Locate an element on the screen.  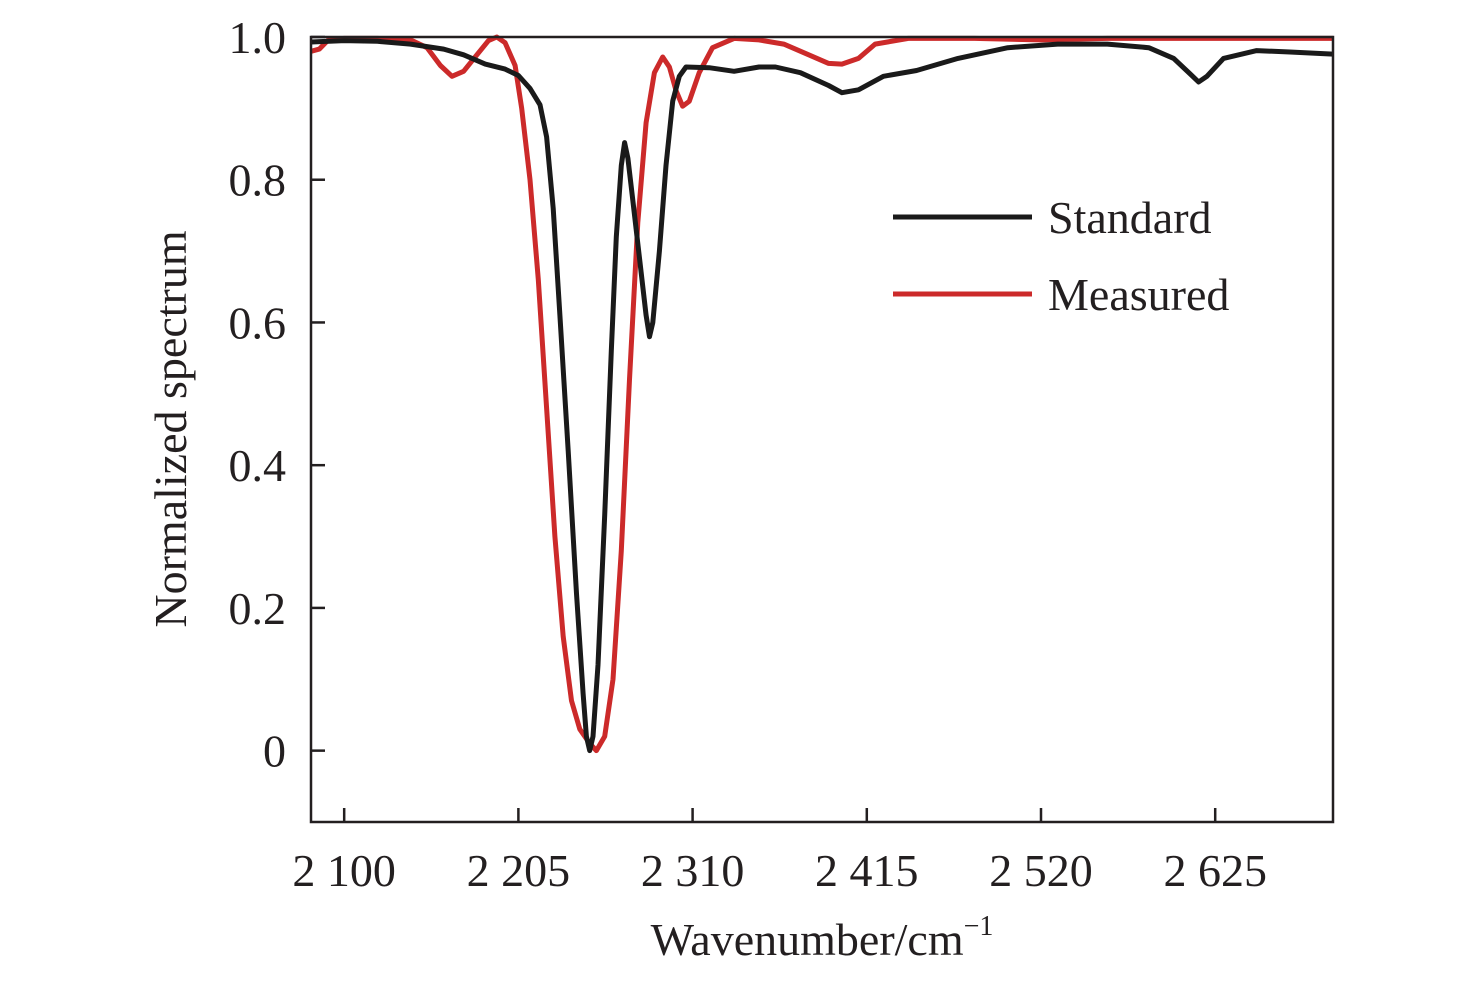
x-axis-title: Wavenumber/cm−1 is located at coordinates (822, 938).